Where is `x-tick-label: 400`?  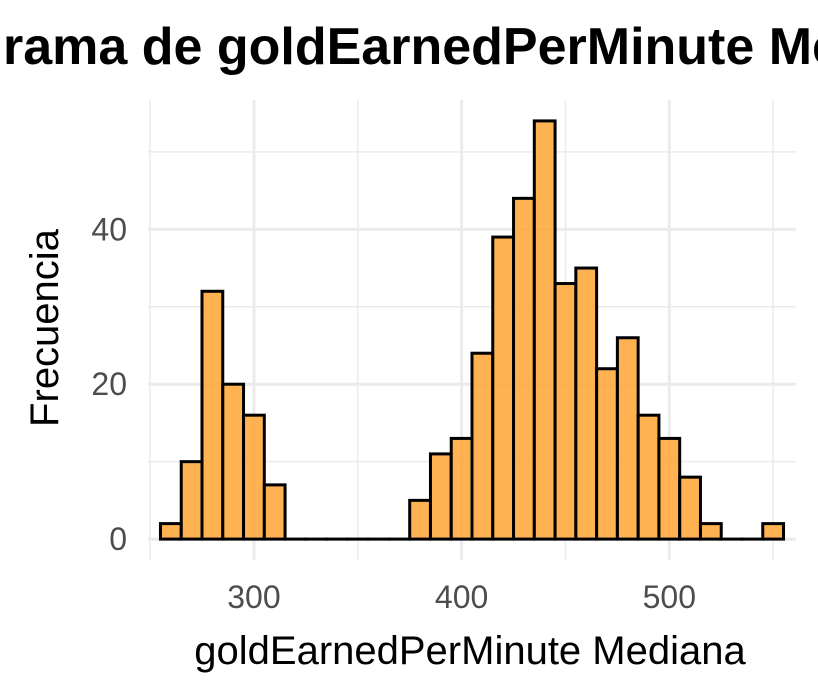
x-tick-label: 400 is located at coordinates (461, 597).